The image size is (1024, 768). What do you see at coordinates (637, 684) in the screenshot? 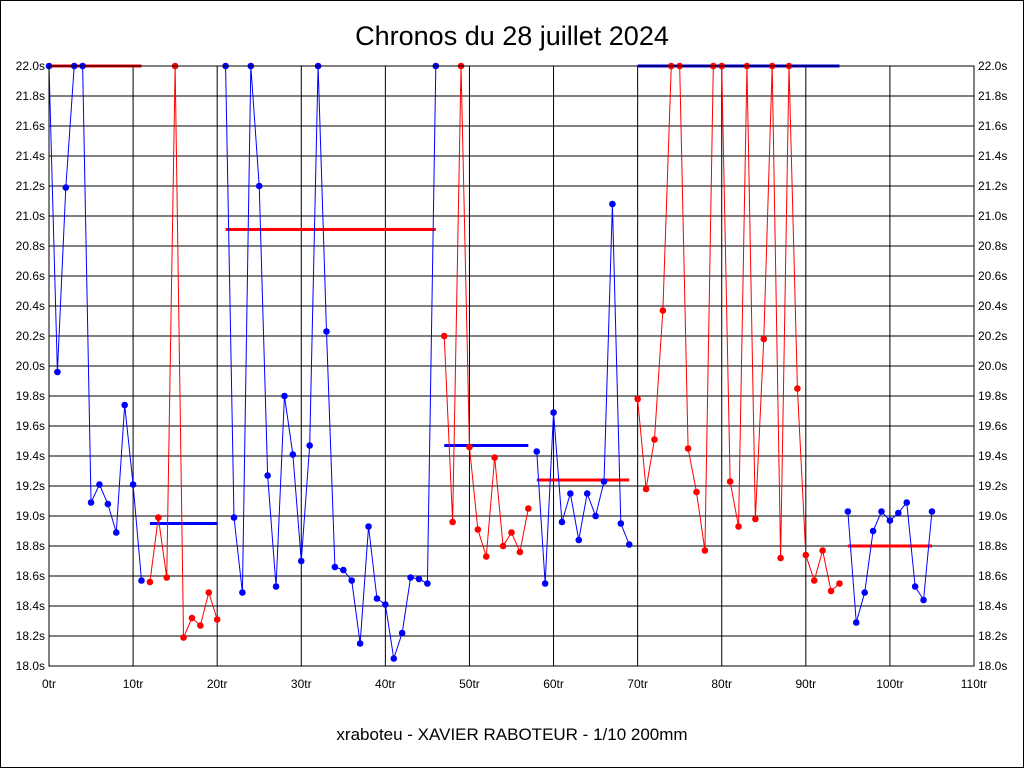
I see `x-tick-label: 70tr` at bounding box center [637, 684].